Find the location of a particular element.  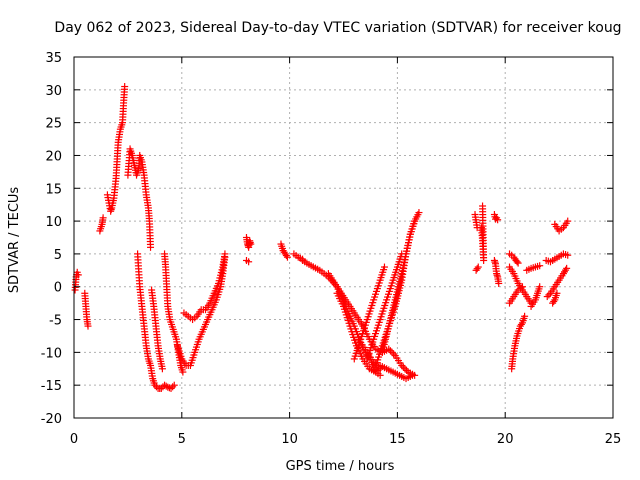

y-tick-label: 15 is located at coordinates (53, 189).